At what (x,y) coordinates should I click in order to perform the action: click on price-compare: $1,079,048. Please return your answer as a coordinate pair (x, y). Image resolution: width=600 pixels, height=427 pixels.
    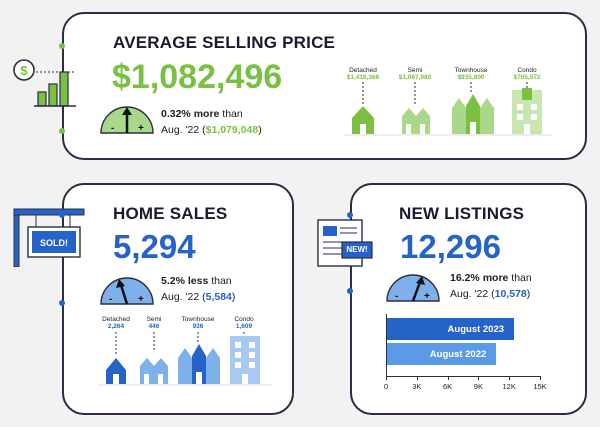
    Looking at the image, I should click on (232, 130).